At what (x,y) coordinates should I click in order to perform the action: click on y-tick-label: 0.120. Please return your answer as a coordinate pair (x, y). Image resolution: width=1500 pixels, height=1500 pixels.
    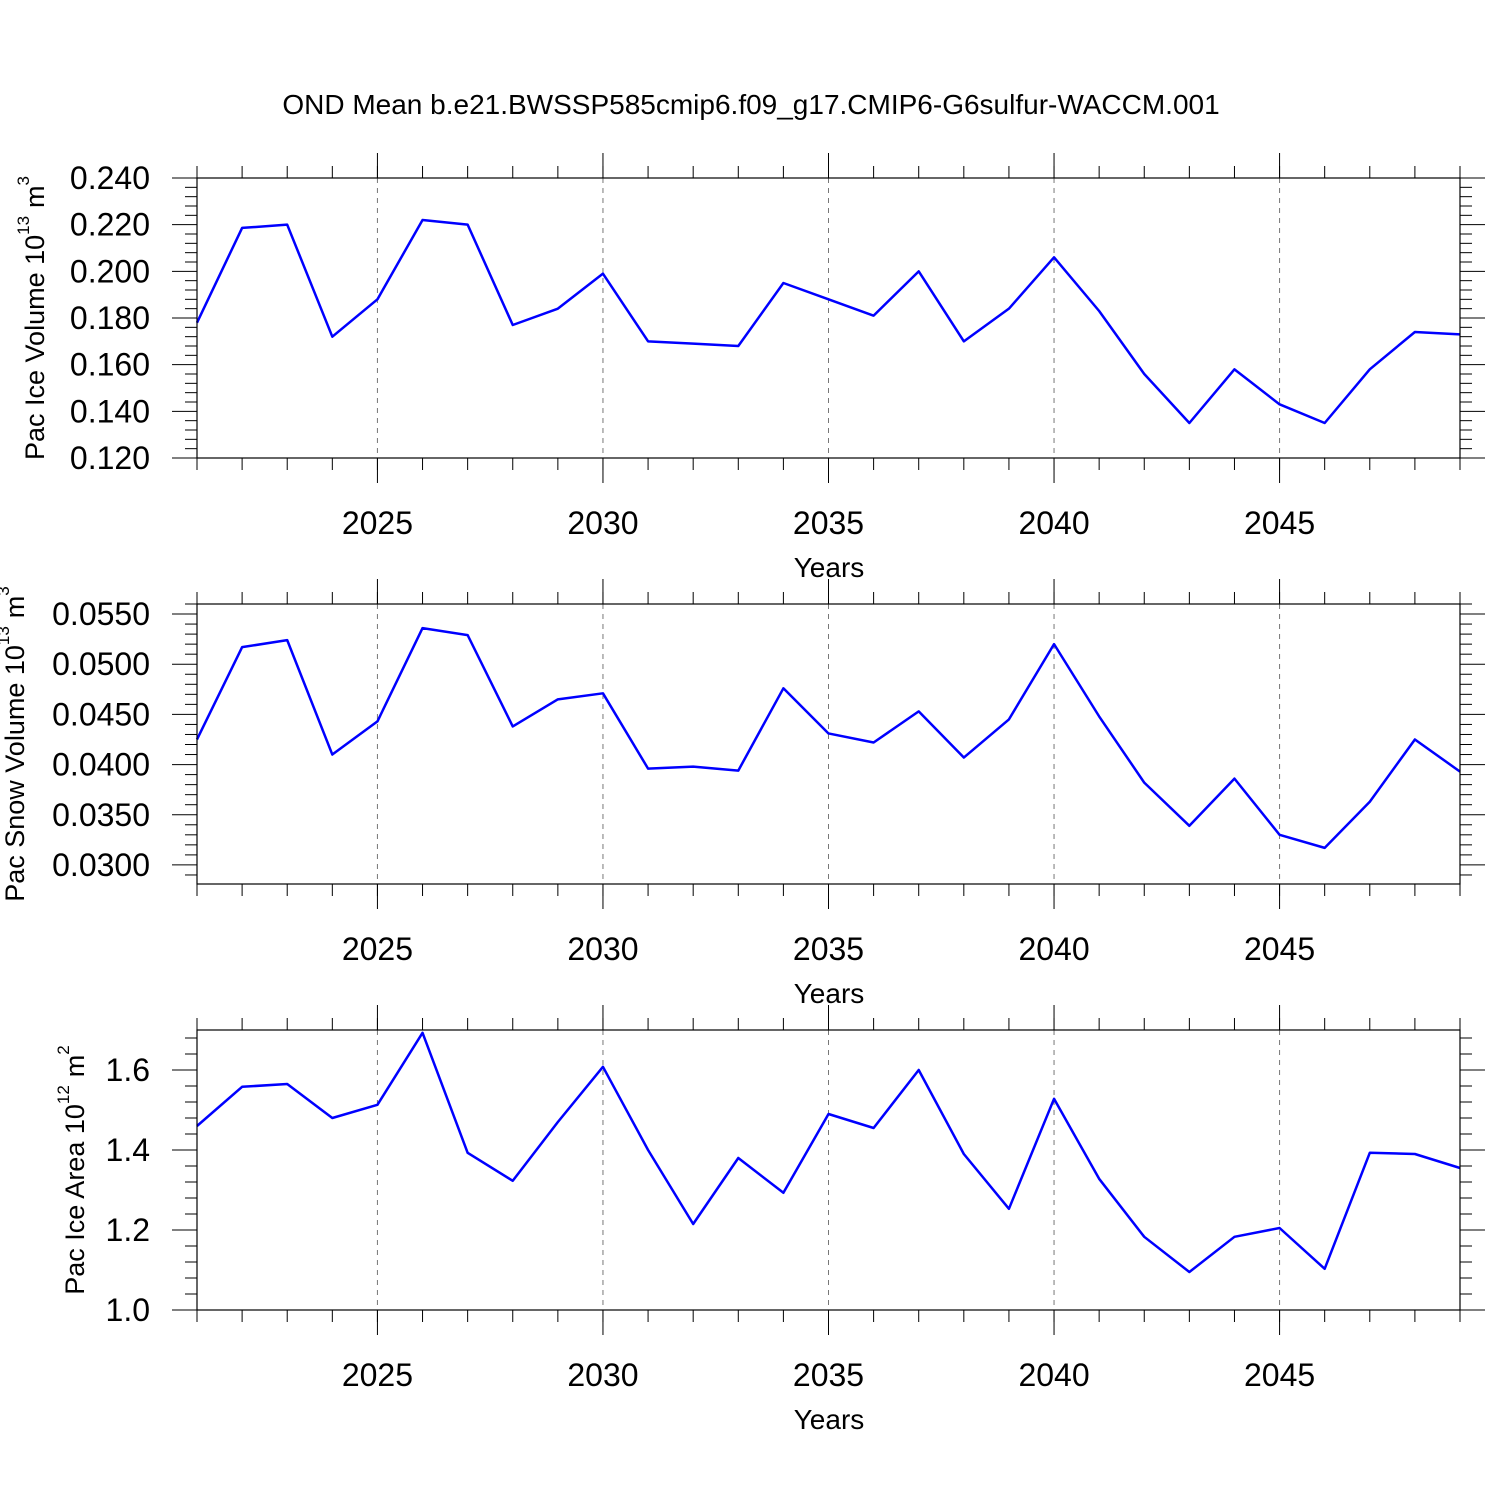
    Looking at the image, I should click on (110, 458).